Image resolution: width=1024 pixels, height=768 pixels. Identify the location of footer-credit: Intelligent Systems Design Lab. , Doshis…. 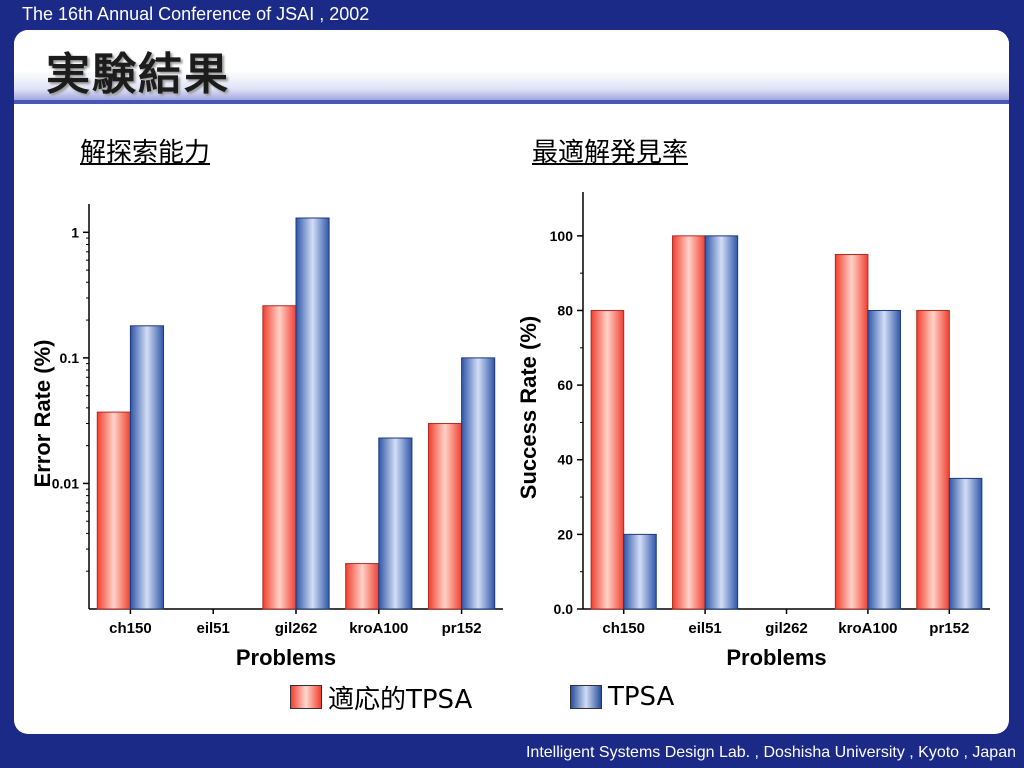
(770, 752).